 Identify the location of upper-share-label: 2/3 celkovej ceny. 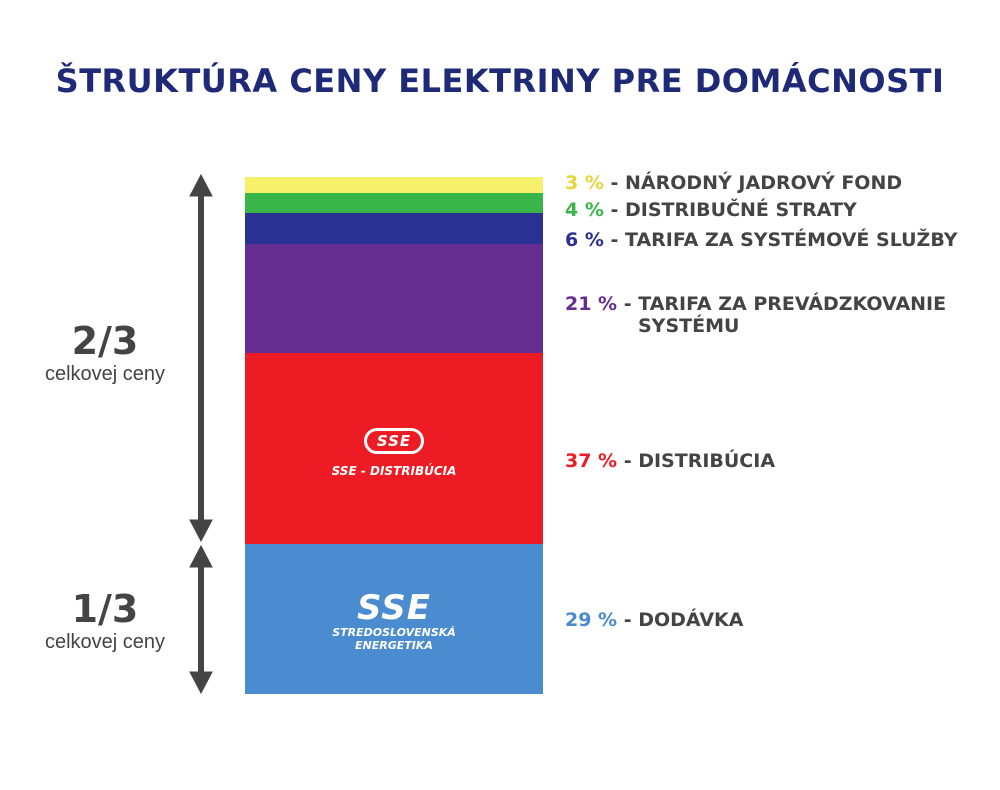
(105, 353).